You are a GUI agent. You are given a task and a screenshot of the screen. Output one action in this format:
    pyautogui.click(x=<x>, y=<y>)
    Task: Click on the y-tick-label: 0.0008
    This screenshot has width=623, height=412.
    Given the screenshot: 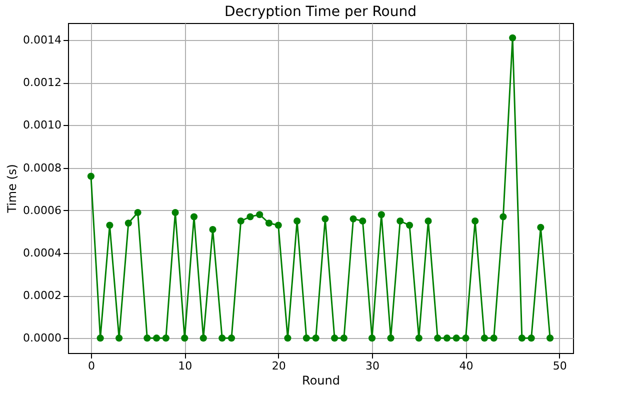 What is the action you would take?
    pyautogui.click(x=42, y=167)
    